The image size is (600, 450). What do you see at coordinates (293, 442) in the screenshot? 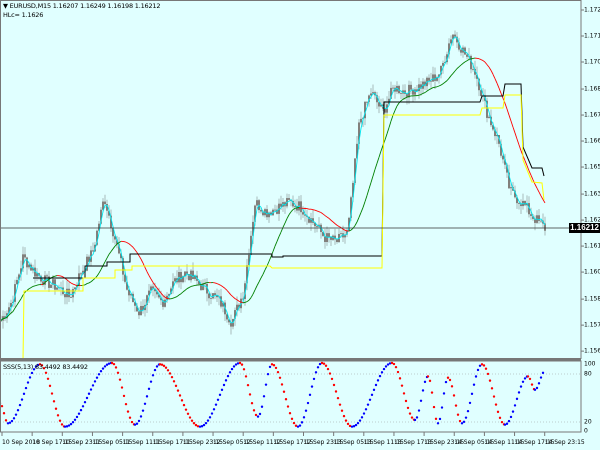
I see `time-label: 12 Sep 17:15` at bounding box center [293, 442].